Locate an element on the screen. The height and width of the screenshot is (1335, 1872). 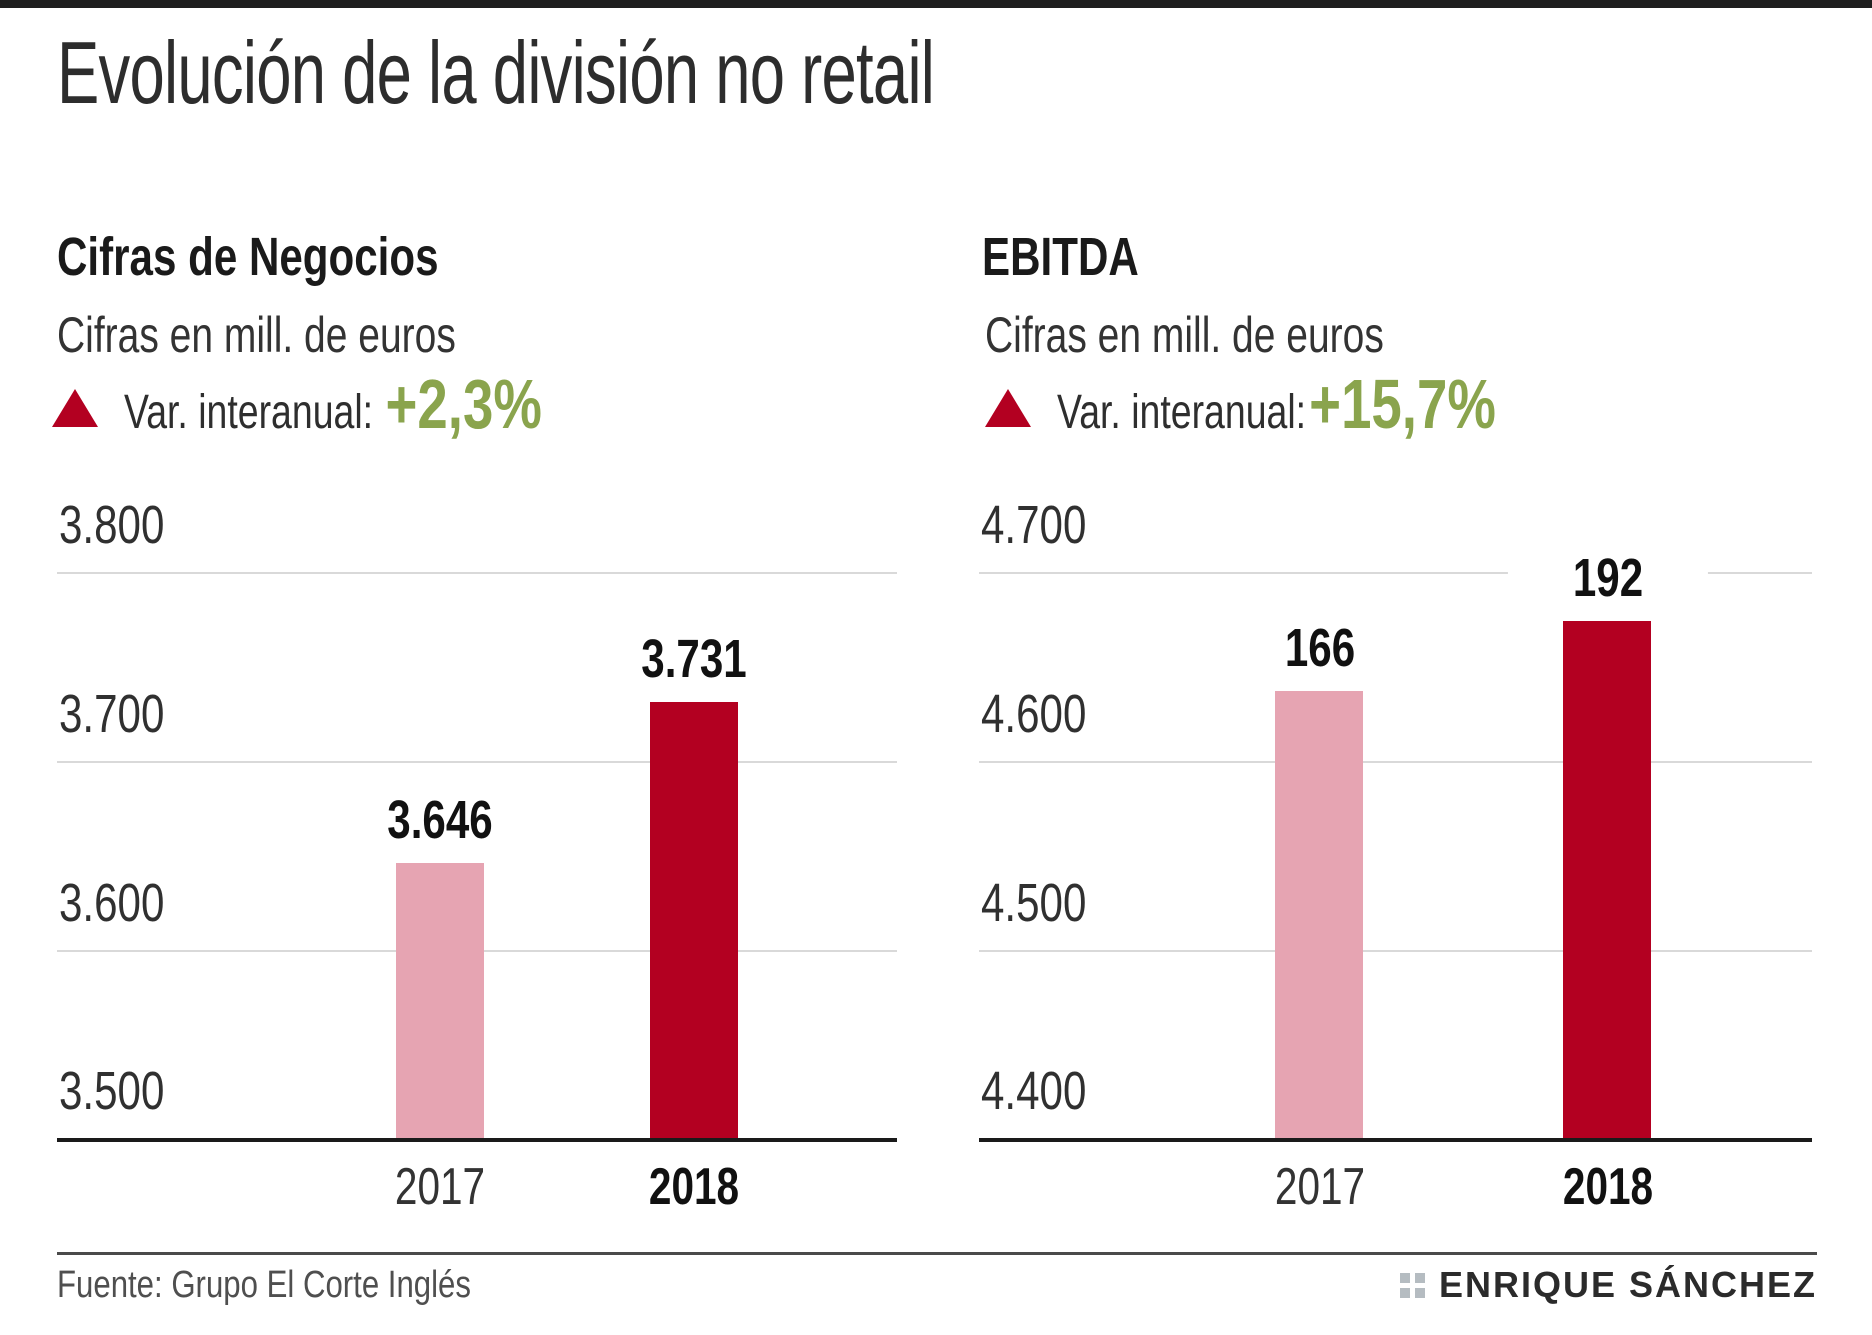
y-axis-tick: 3.700 is located at coordinates (112, 714).